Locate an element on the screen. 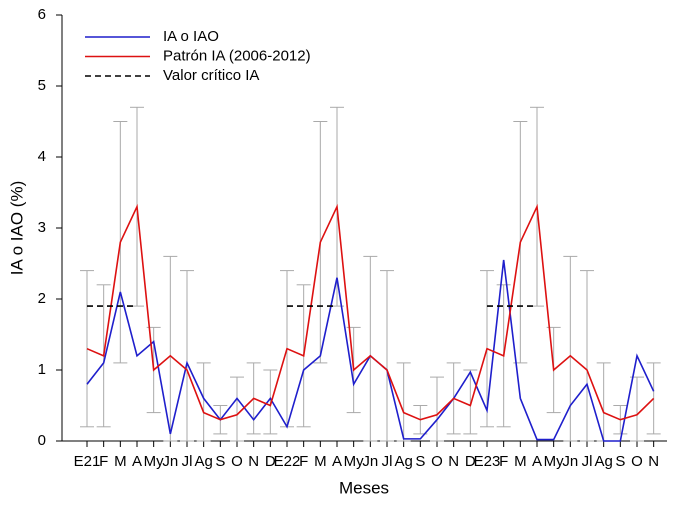  legend-label: Valor crítico IA is located at coordinates (211, 75).